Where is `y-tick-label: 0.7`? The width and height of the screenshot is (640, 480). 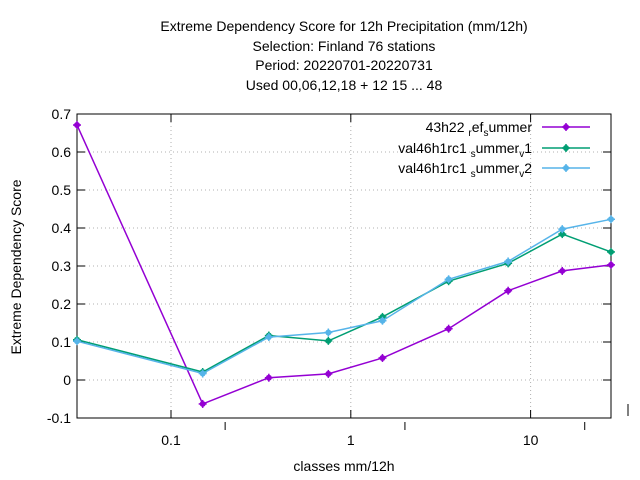 y-tick-label: 0.7 is located at coordinates (62, 114).